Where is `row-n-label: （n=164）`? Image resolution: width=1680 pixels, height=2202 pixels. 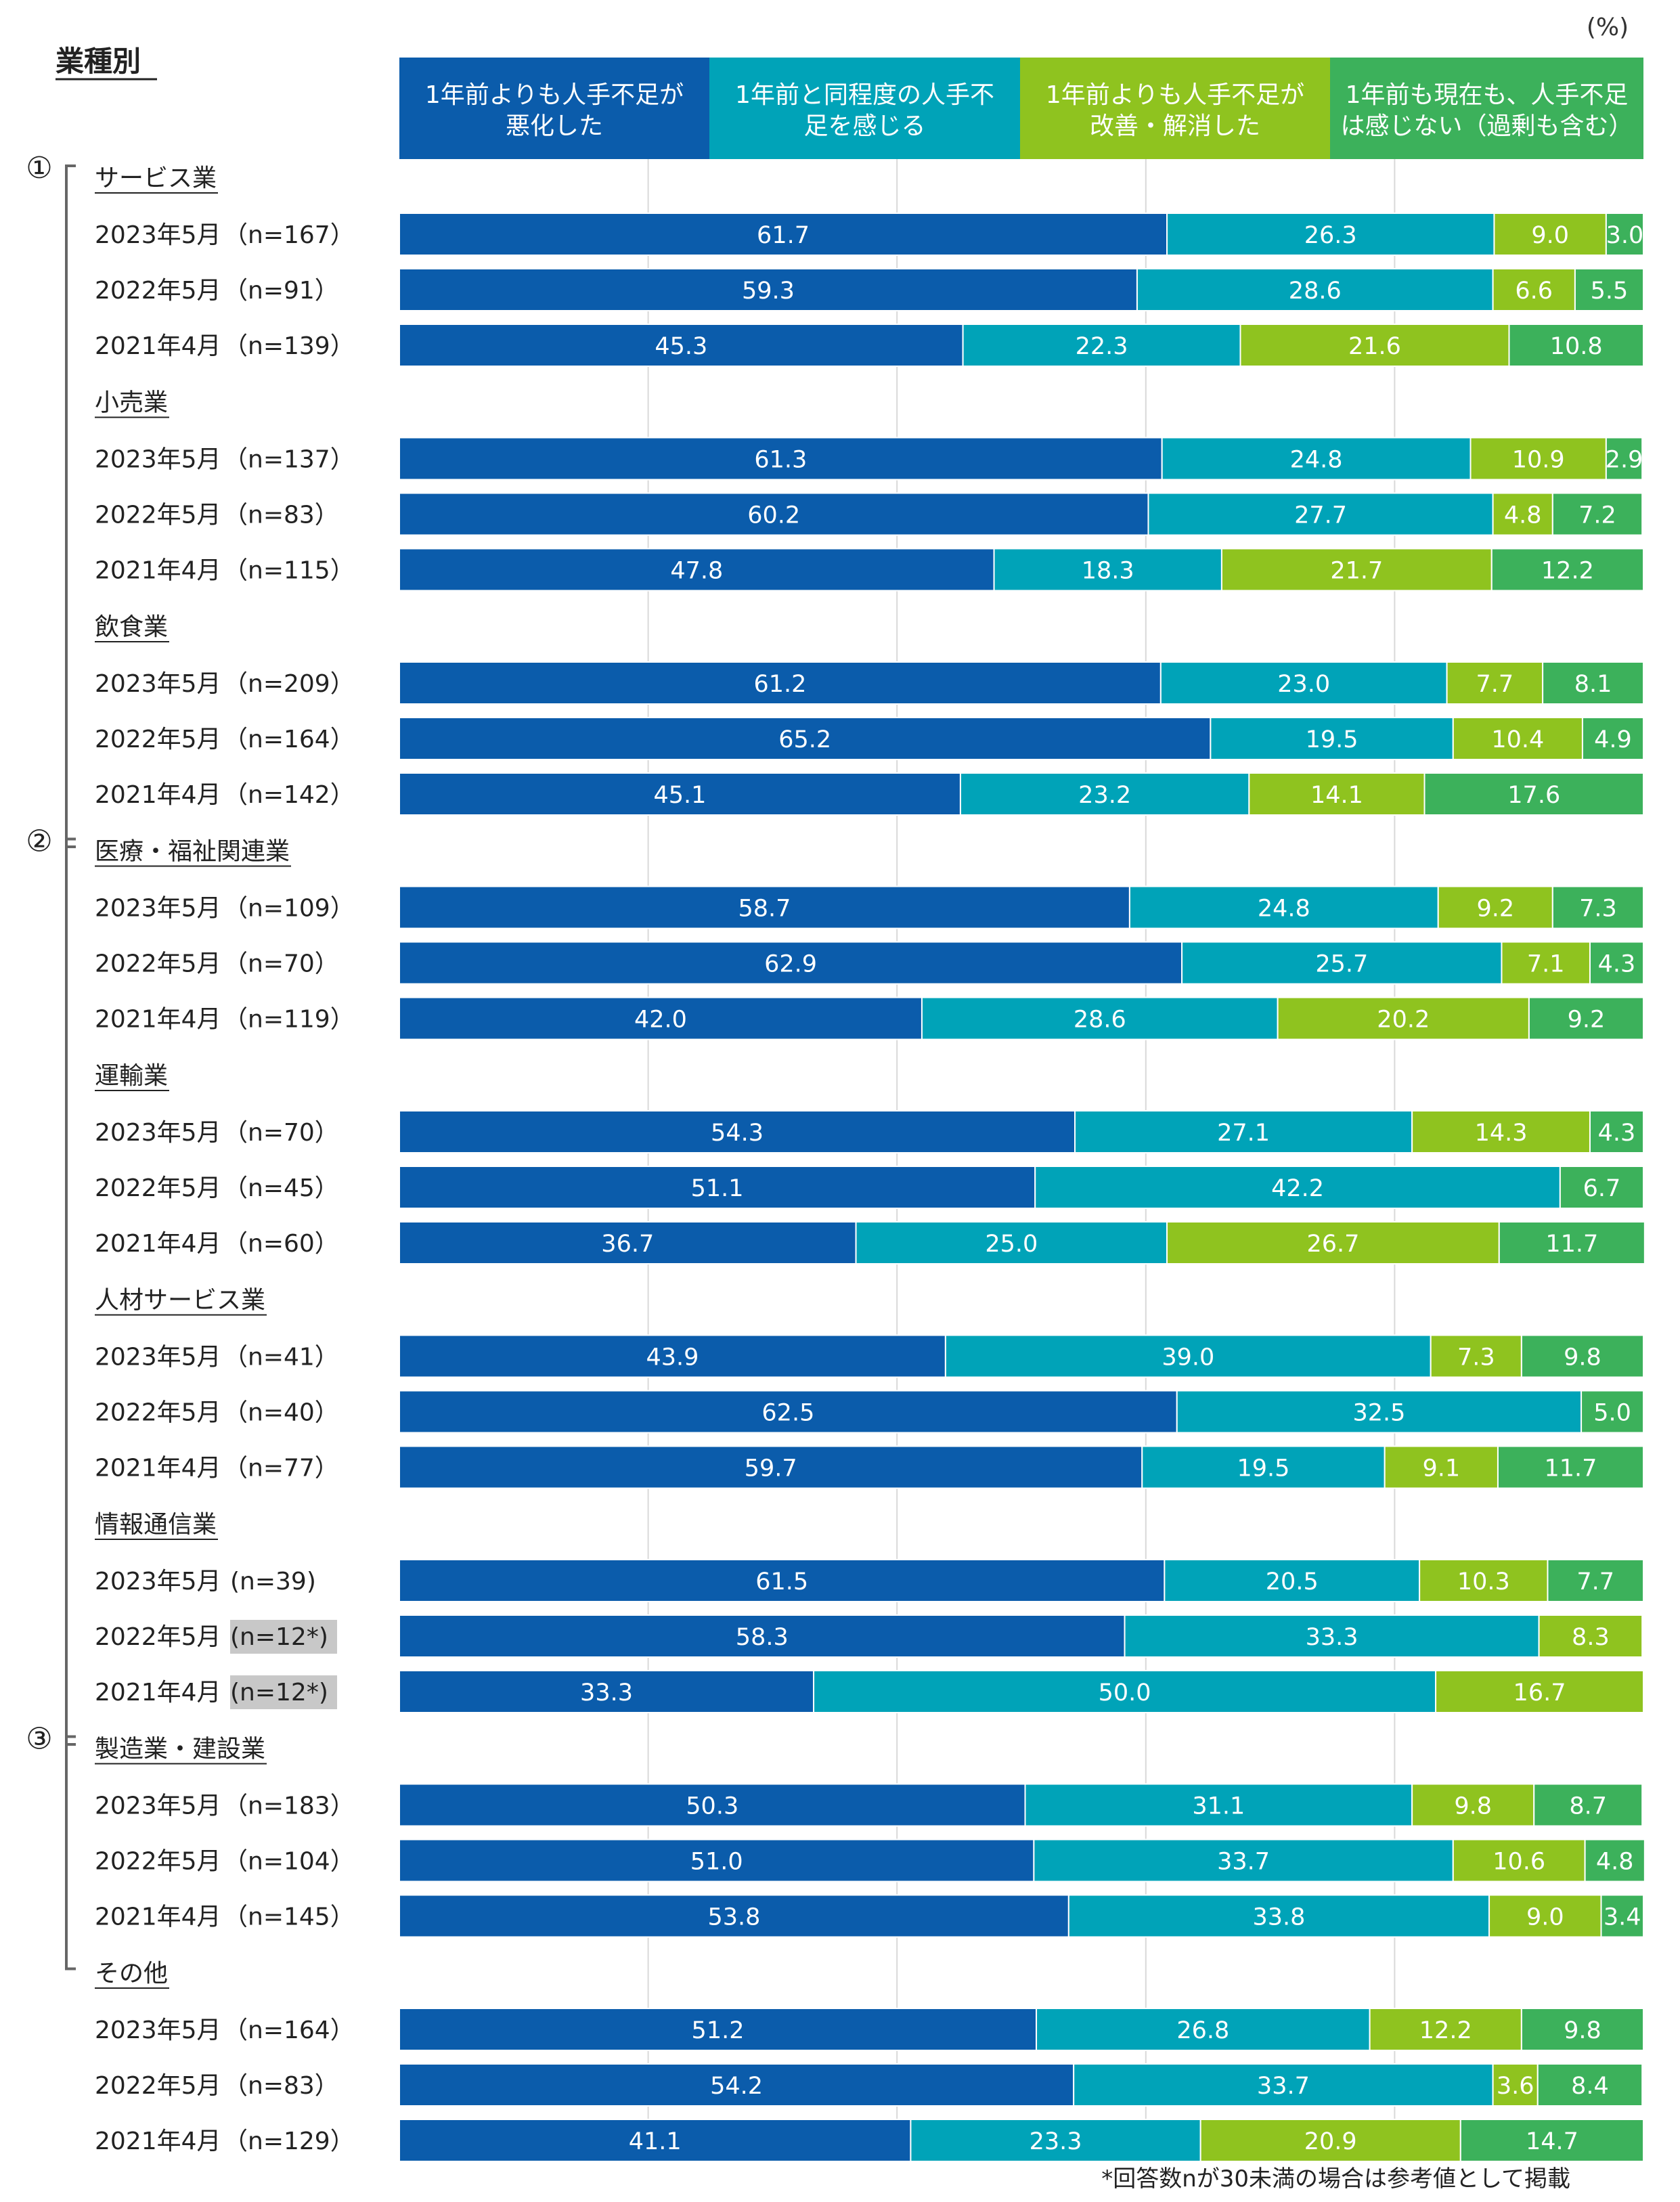
row-n-label: （n=164） is located at coordinates (289, 2031).